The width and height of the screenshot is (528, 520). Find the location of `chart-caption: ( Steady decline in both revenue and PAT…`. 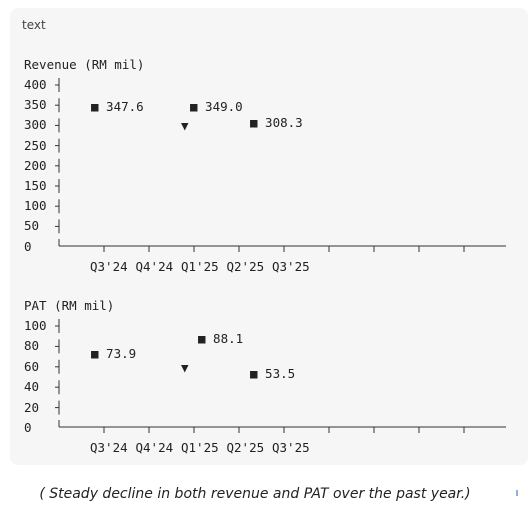

chart-caption: ( Steady decline in both revenue and PAT… is located at coordinates (255, 494).